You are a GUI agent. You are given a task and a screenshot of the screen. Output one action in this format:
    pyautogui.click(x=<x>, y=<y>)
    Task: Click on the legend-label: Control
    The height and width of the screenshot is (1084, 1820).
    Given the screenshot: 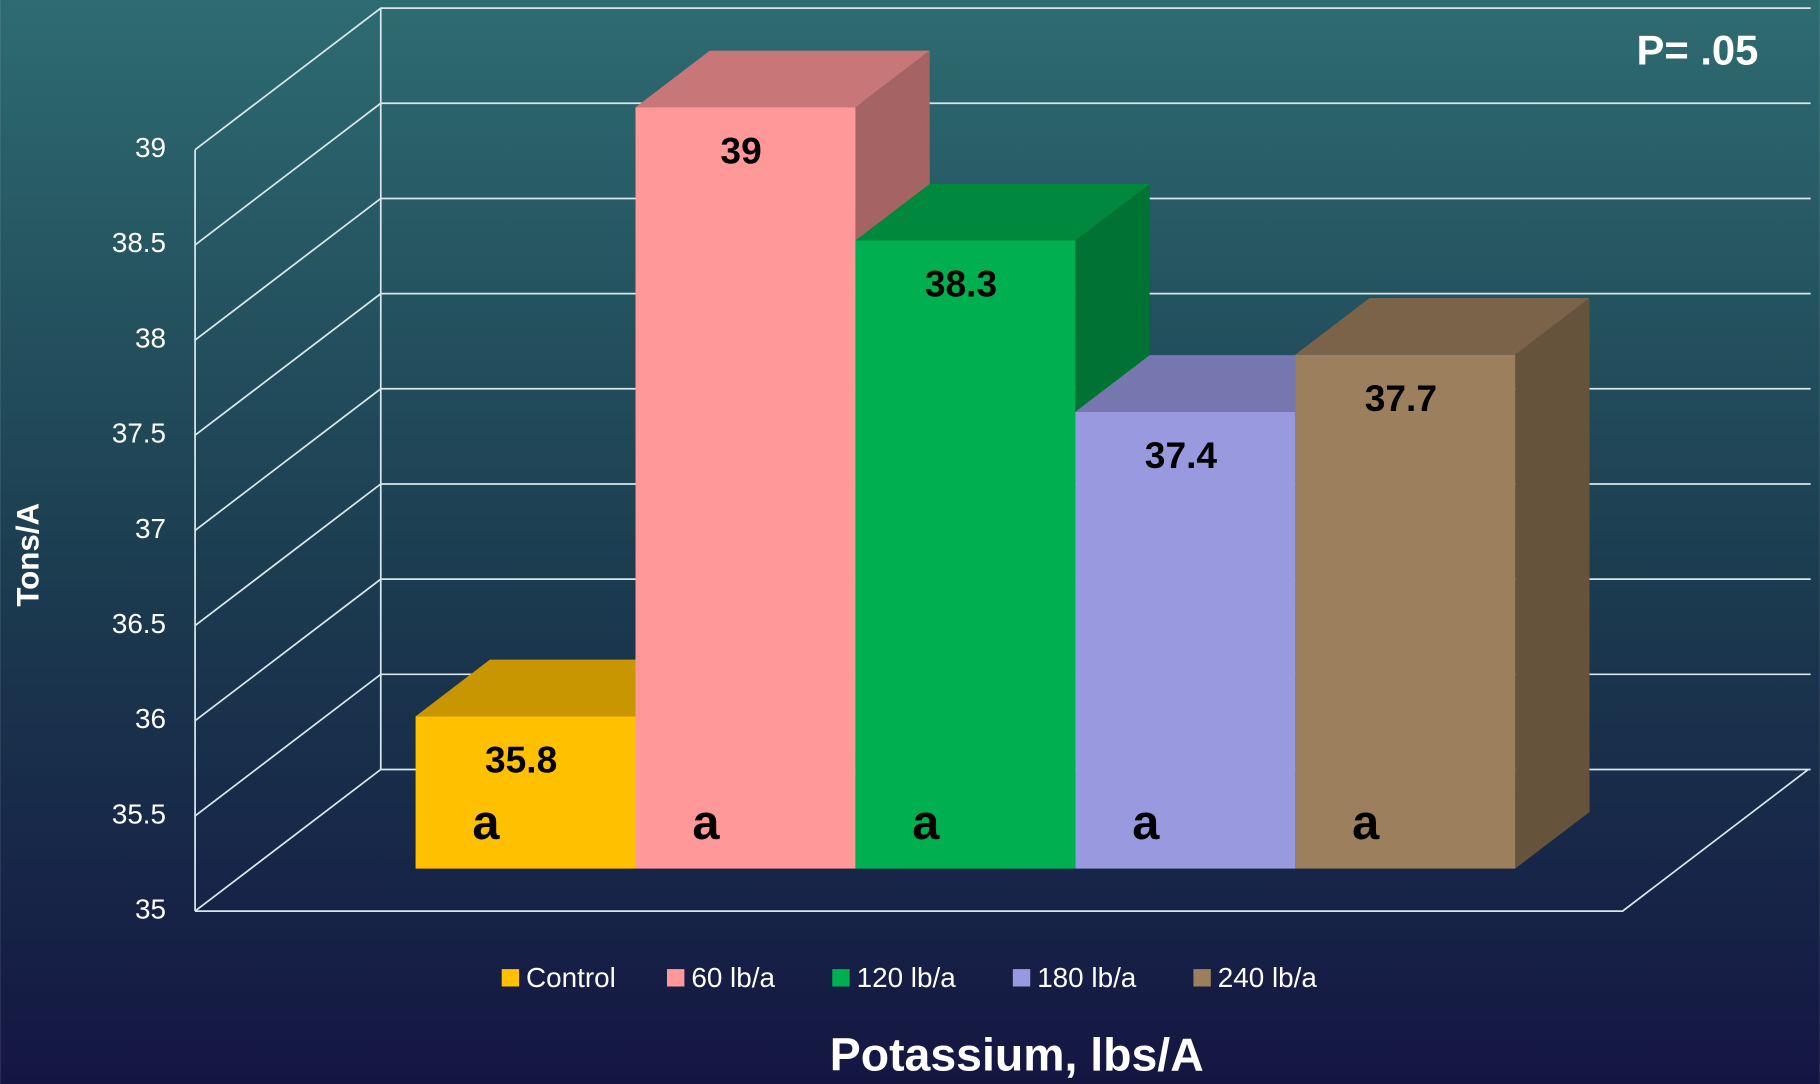 What is the action you would take?
    pyautogui.click(x=571, y=977)
    